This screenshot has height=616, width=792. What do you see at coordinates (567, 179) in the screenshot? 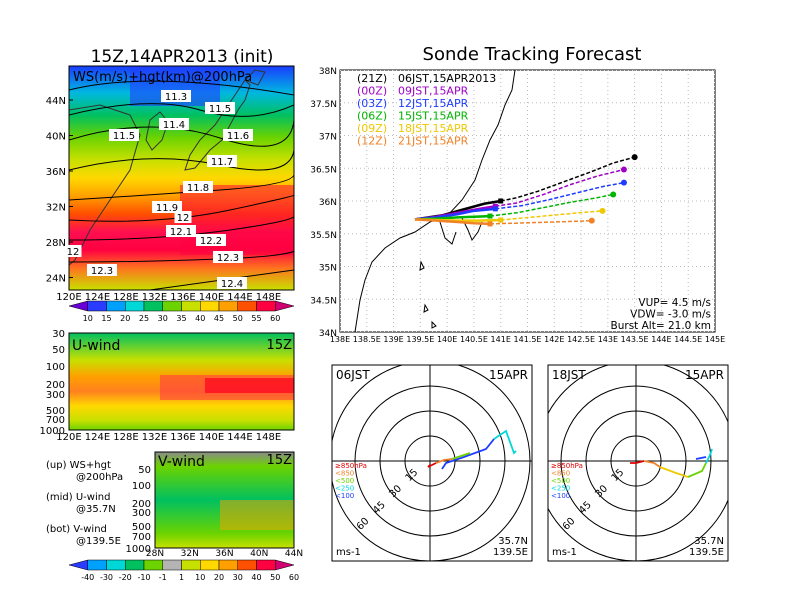
I see `track-descent-line` at bounding box center [567, 179].